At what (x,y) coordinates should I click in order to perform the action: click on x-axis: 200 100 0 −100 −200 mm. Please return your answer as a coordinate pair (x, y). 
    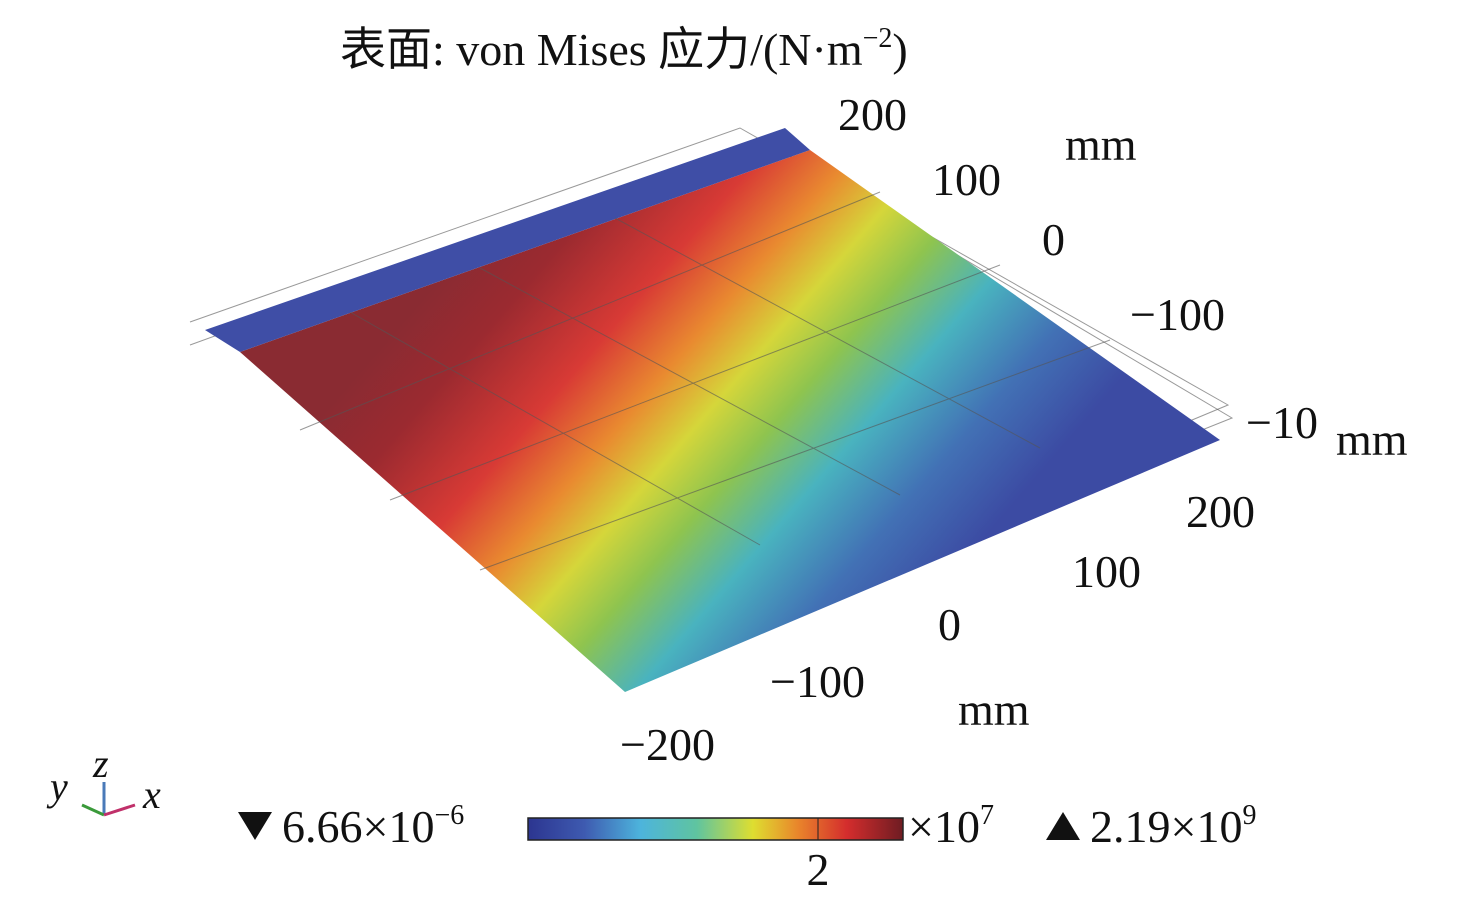
    Looking at the image, I should click on (937, 628).